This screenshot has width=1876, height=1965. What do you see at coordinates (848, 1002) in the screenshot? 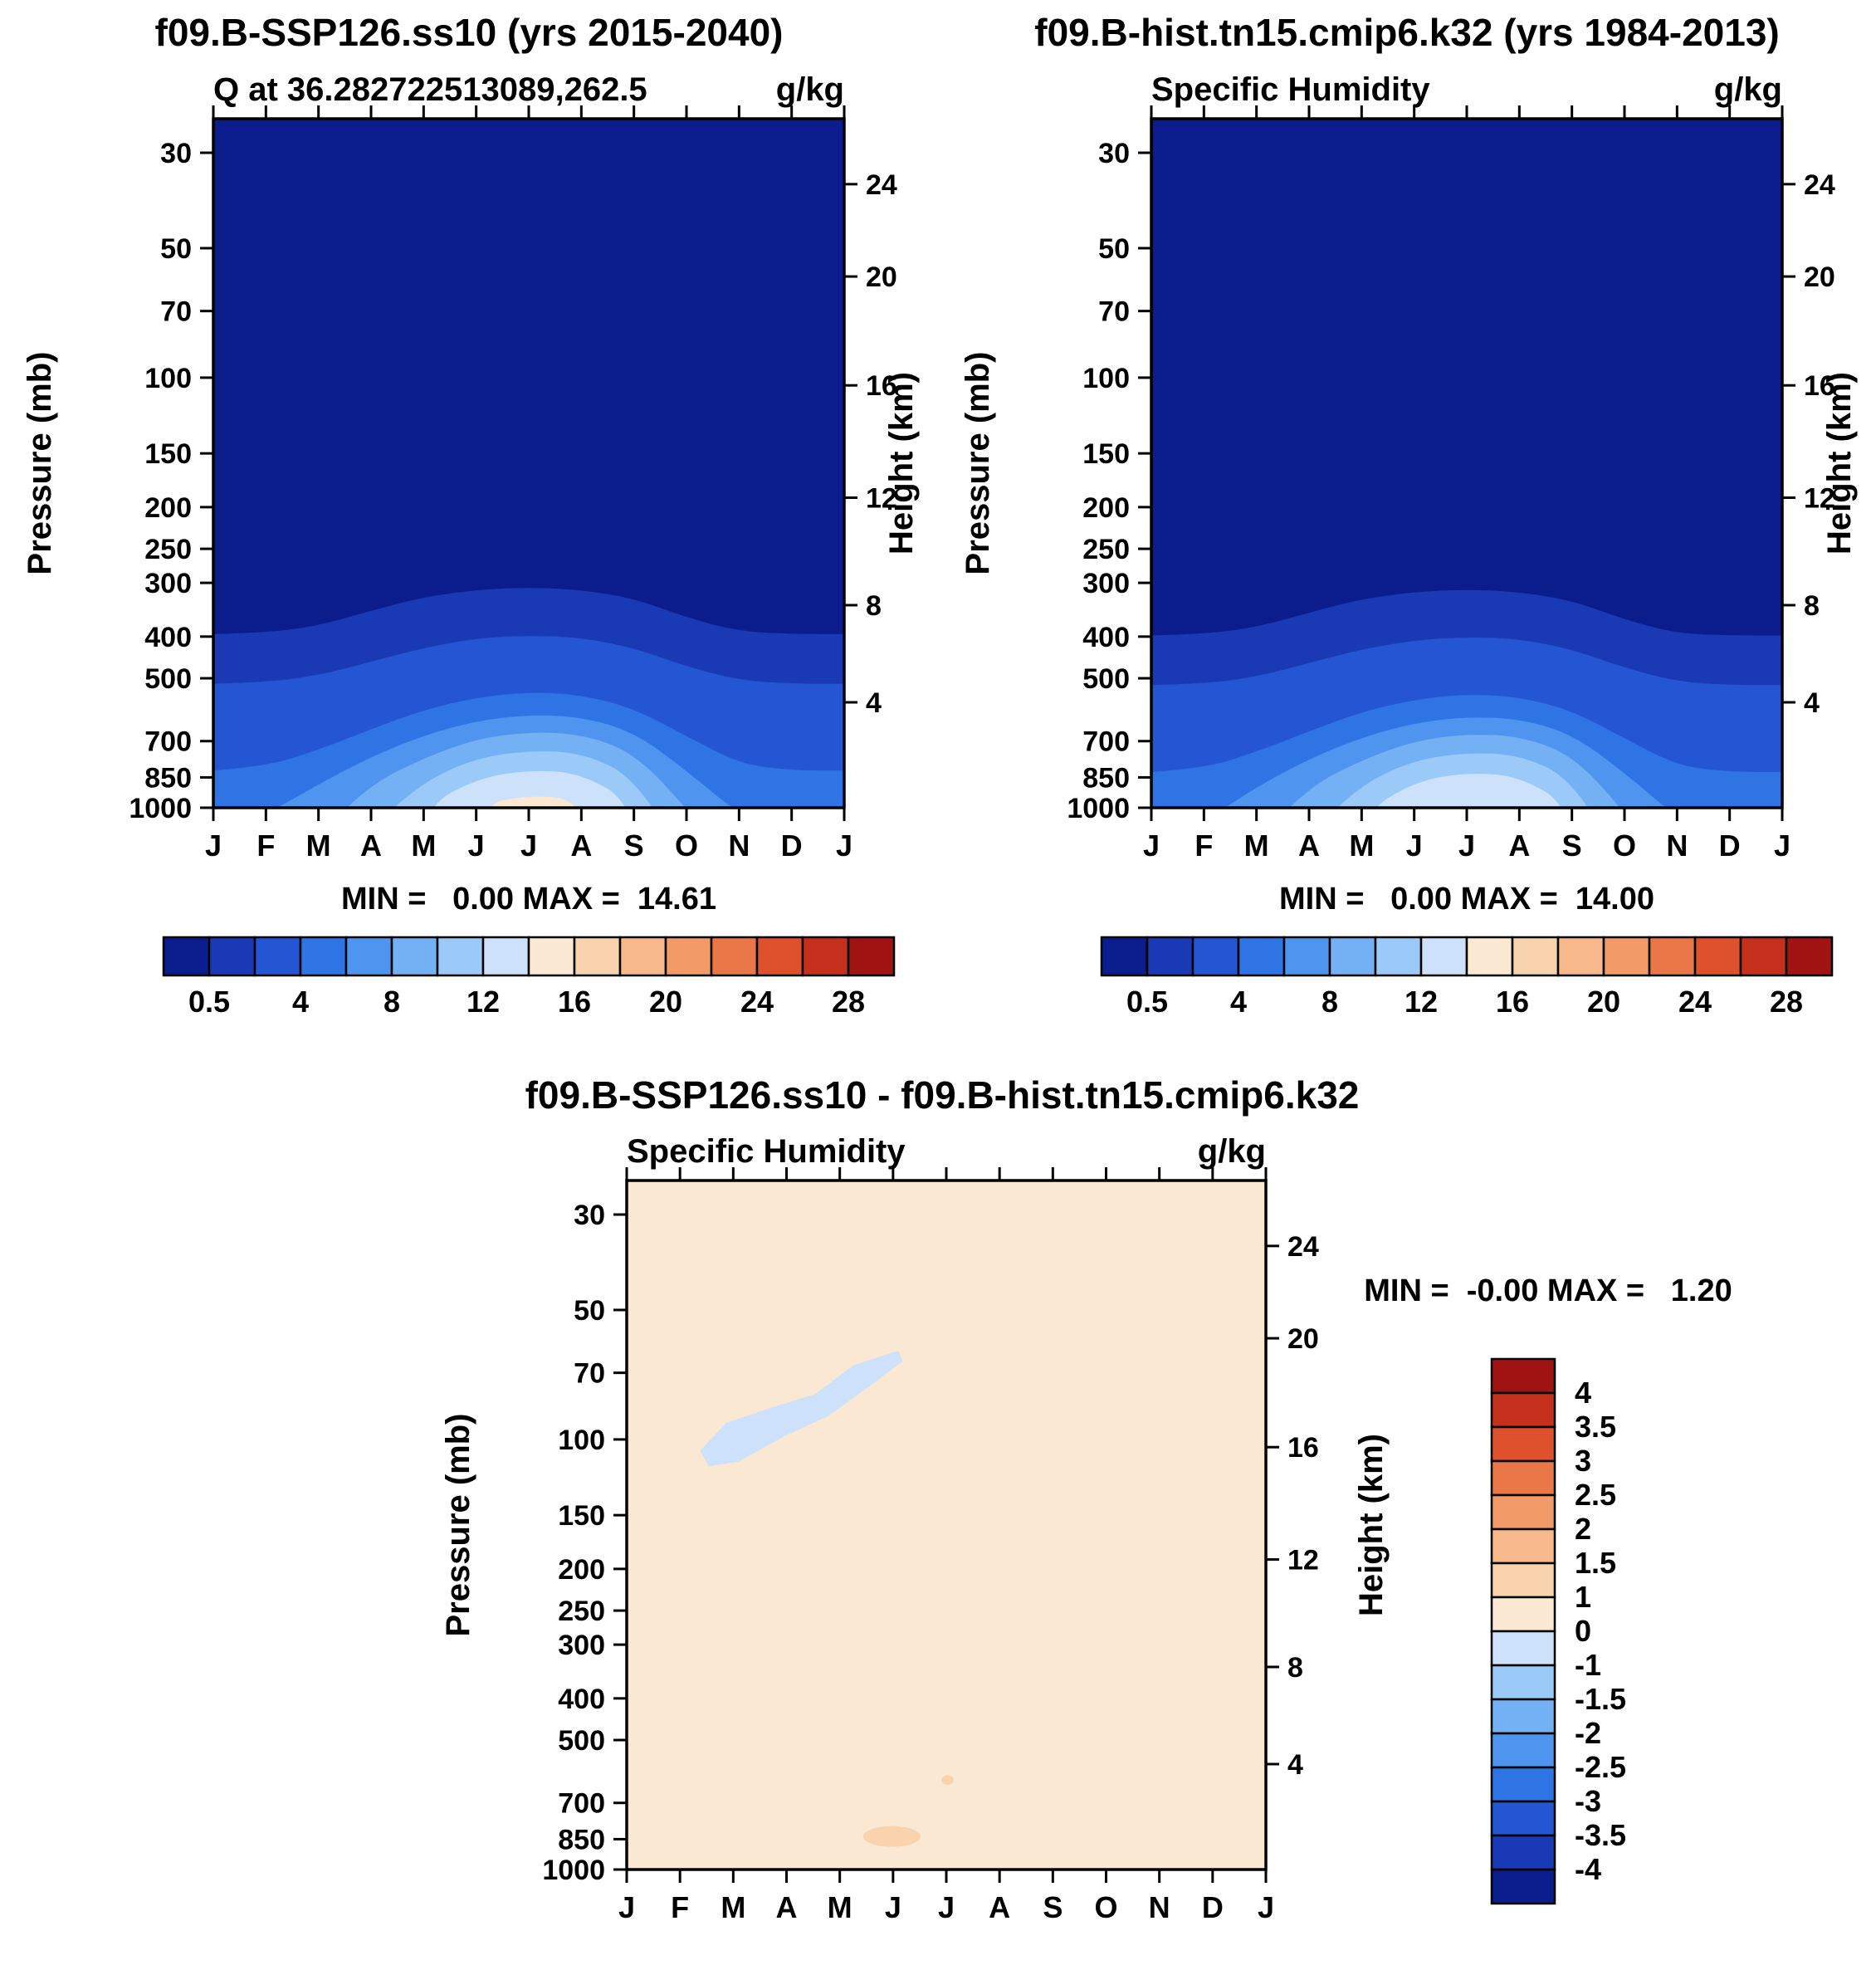
I see `colorbar-label: 28` at bounding box center [848, 1002].